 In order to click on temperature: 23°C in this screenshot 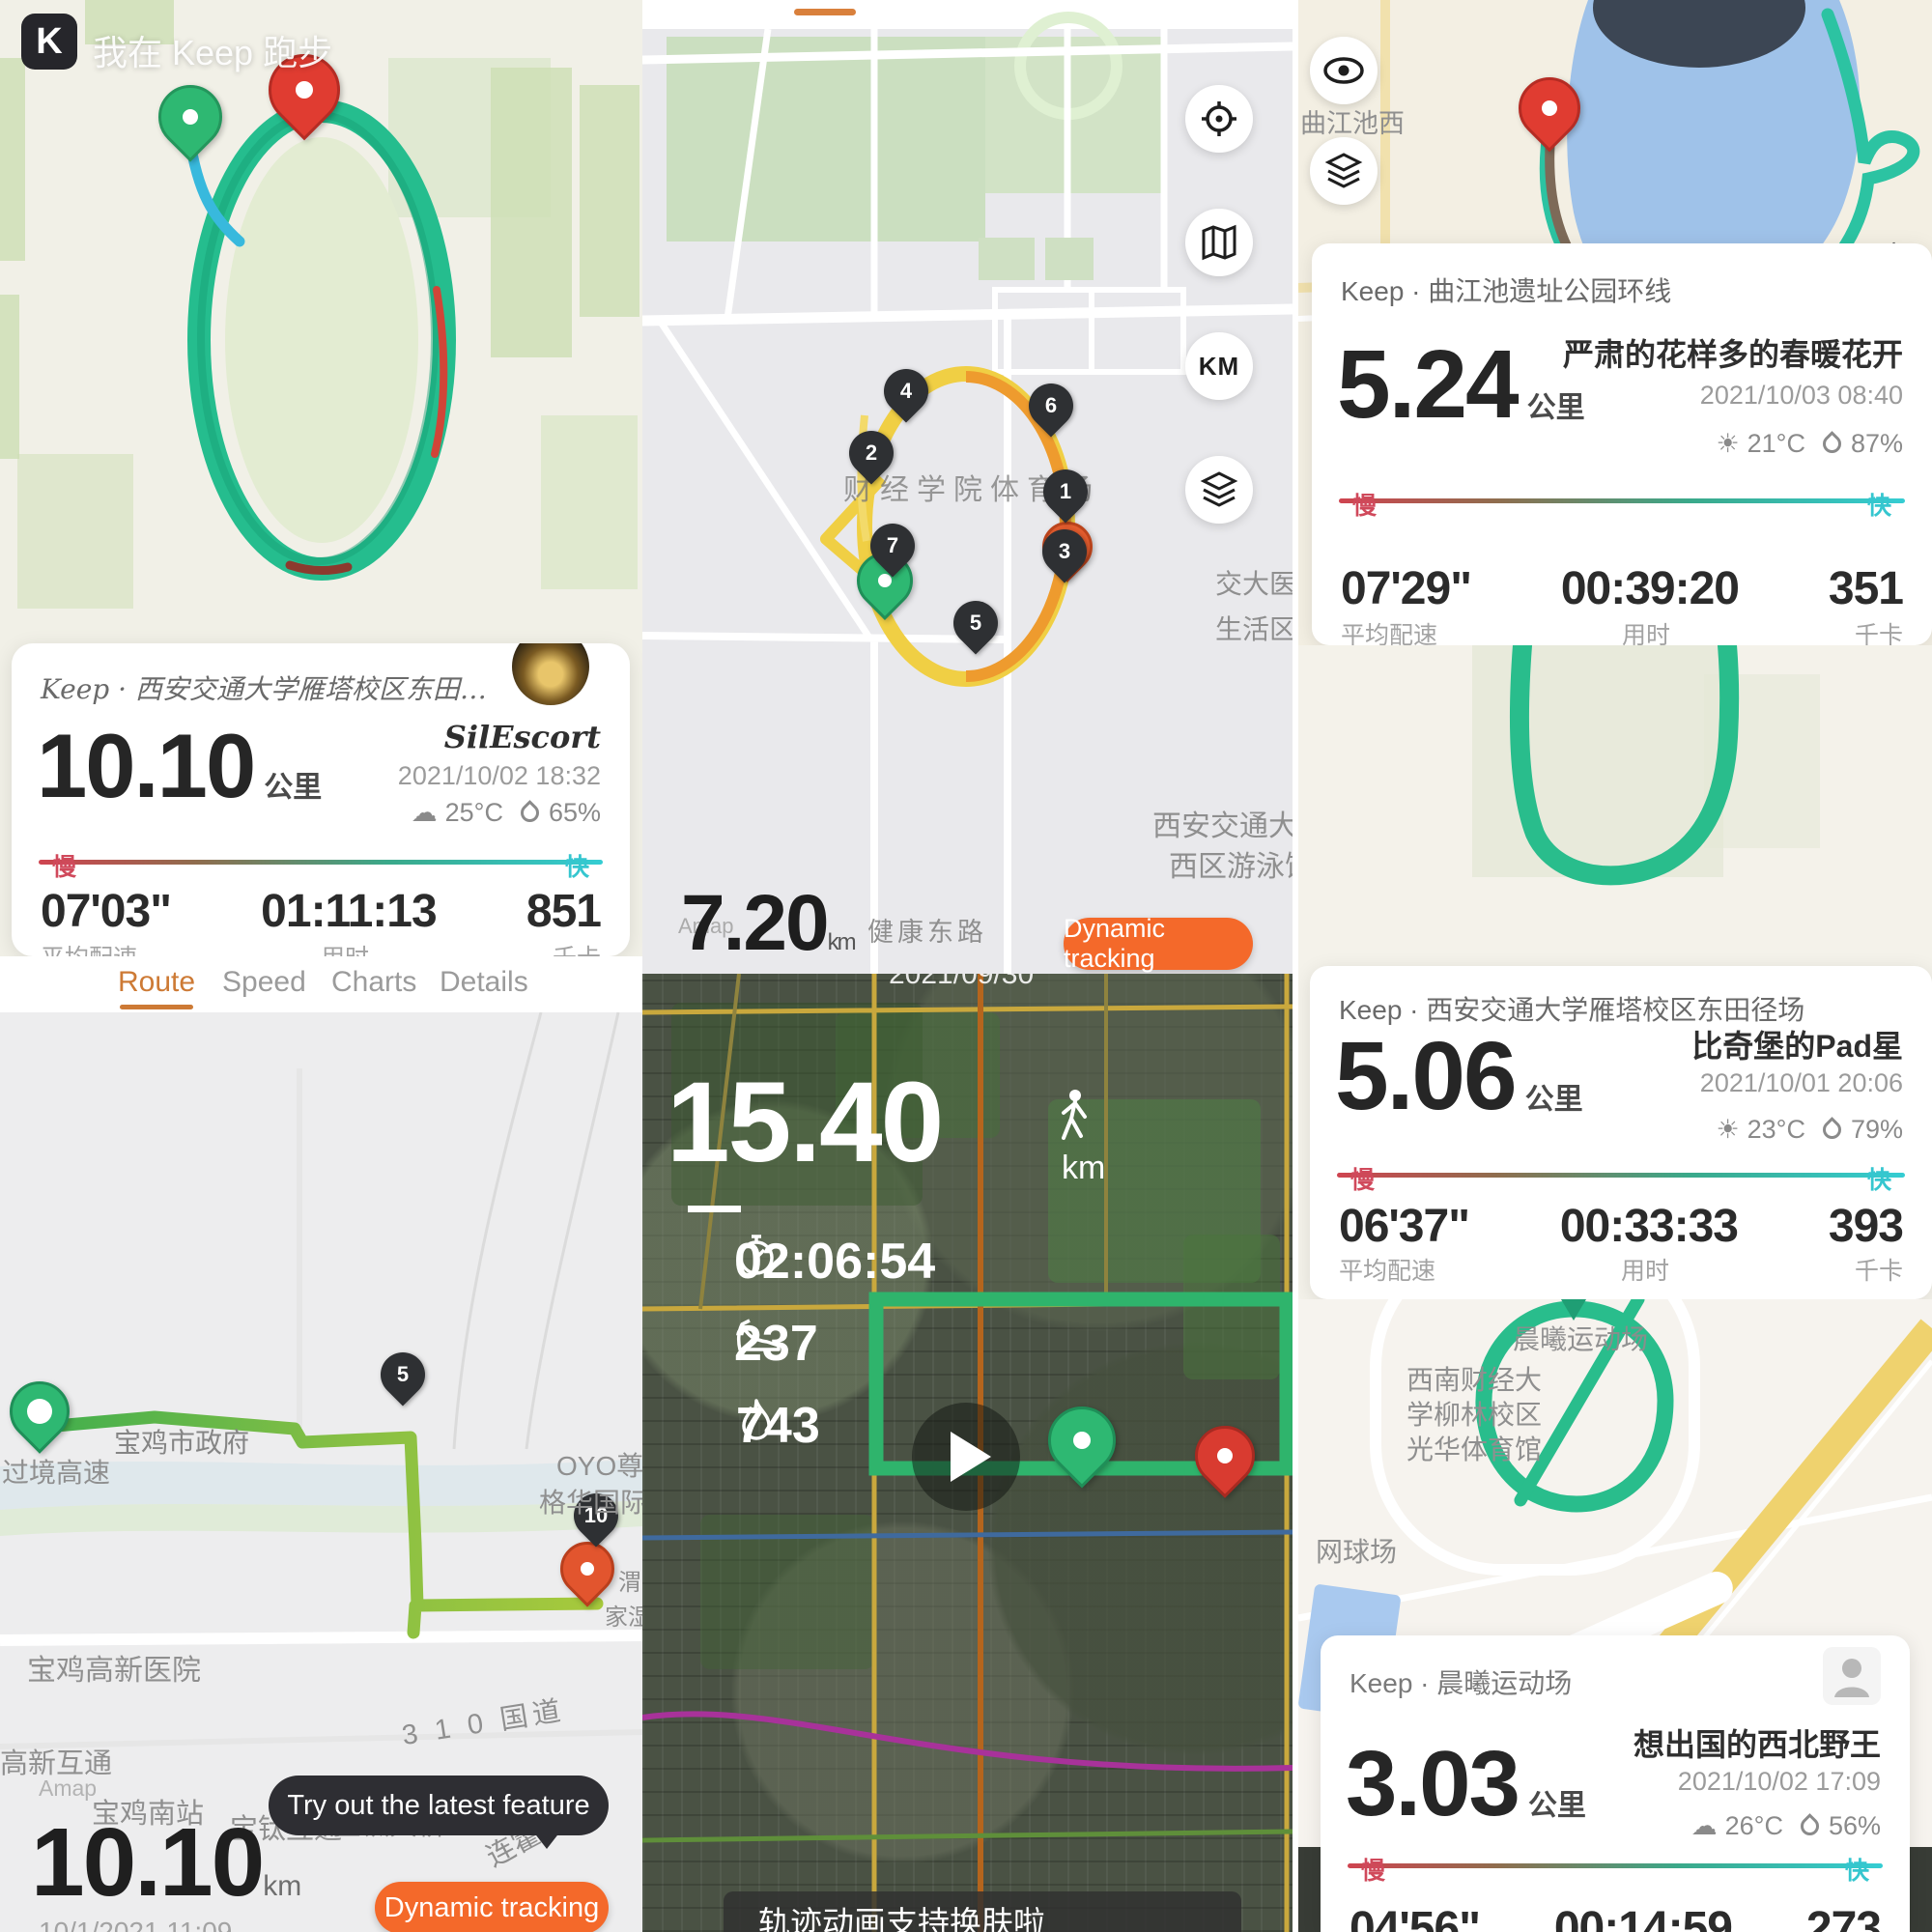, I will do `click(1776, 1129)`.